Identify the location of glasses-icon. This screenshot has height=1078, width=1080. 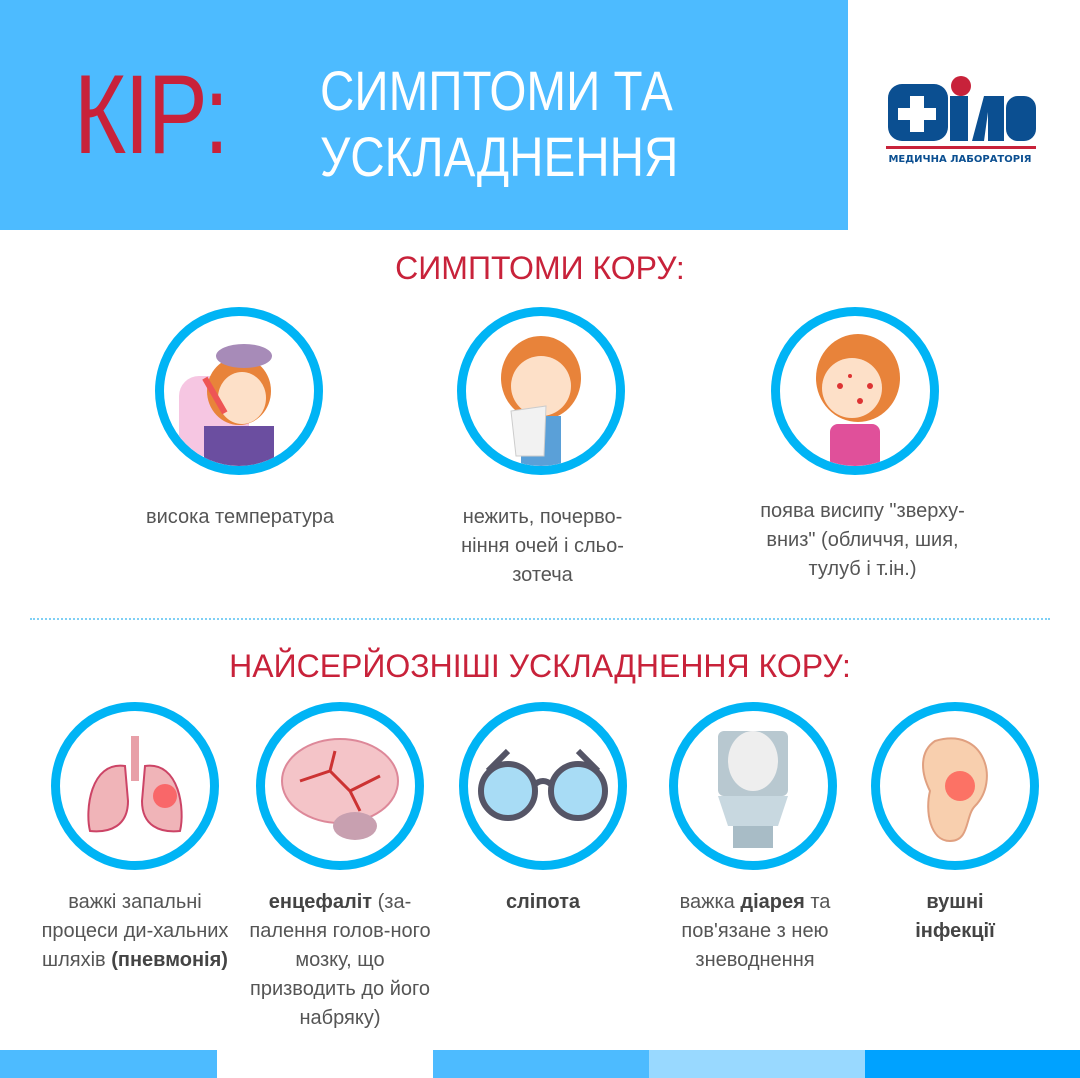
(543, 786).